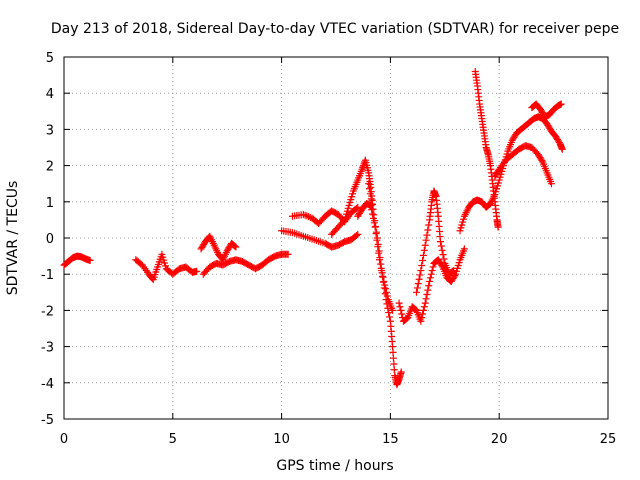 Image resolution: width=640 pixels, height=480 pixels. Describe the element at coordinates (47, 311) in the screenshot. I see `y-tick-label: -2` at that location.